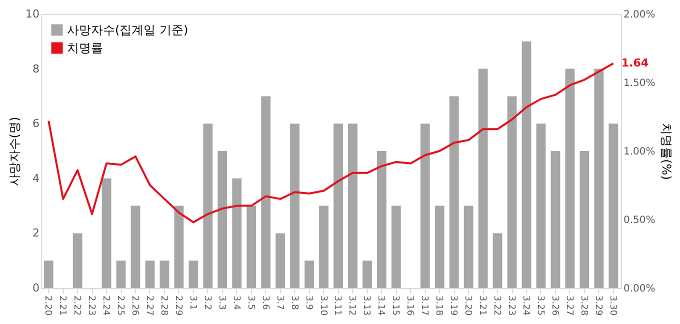 This screenshot has height=324, width=680. What do you see at coordinates (409, 306) in the screenshot?
I see `x-tick-label: 3.16` at bounding box center [409, 306].